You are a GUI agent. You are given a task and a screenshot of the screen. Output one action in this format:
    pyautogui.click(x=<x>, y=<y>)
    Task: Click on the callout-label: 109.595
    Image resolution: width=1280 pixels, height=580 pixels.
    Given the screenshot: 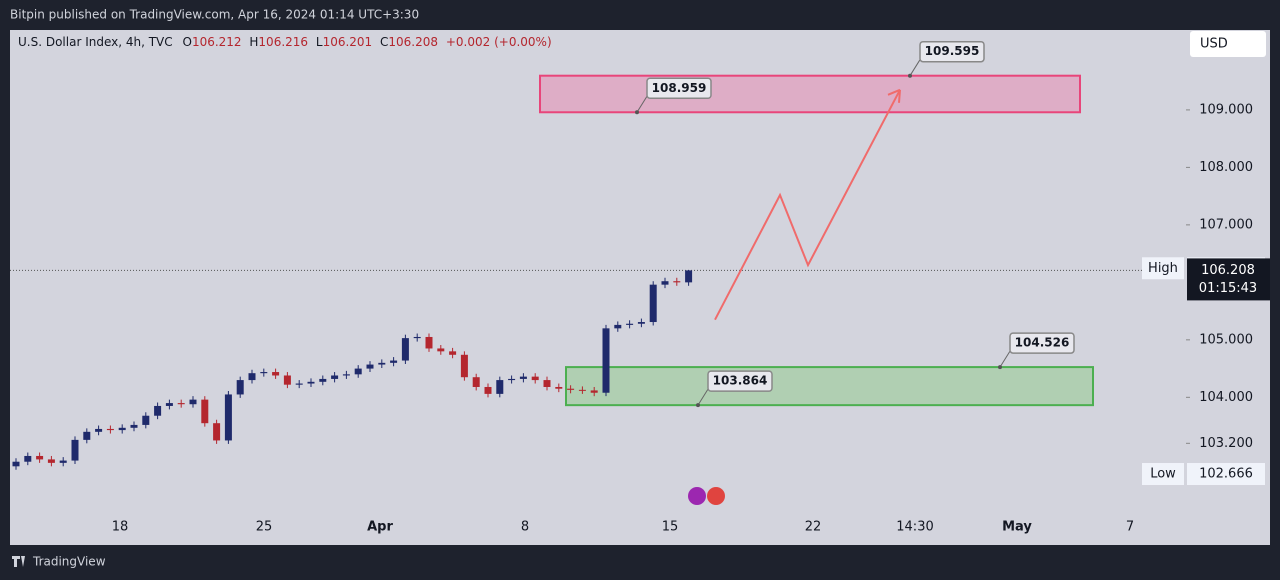 What is the action you would take?
    pyautogui.click(x=952, y=51)
    